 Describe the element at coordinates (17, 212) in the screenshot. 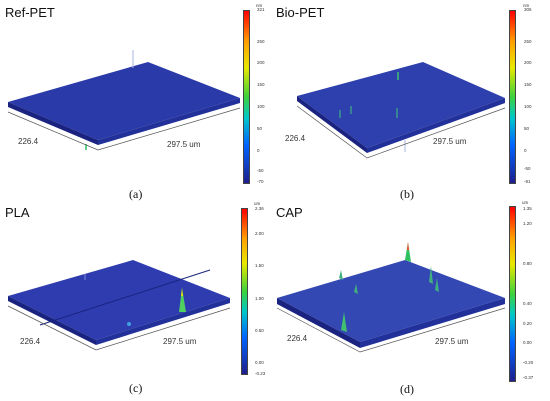

I see `panel-title: PLA` at that location.